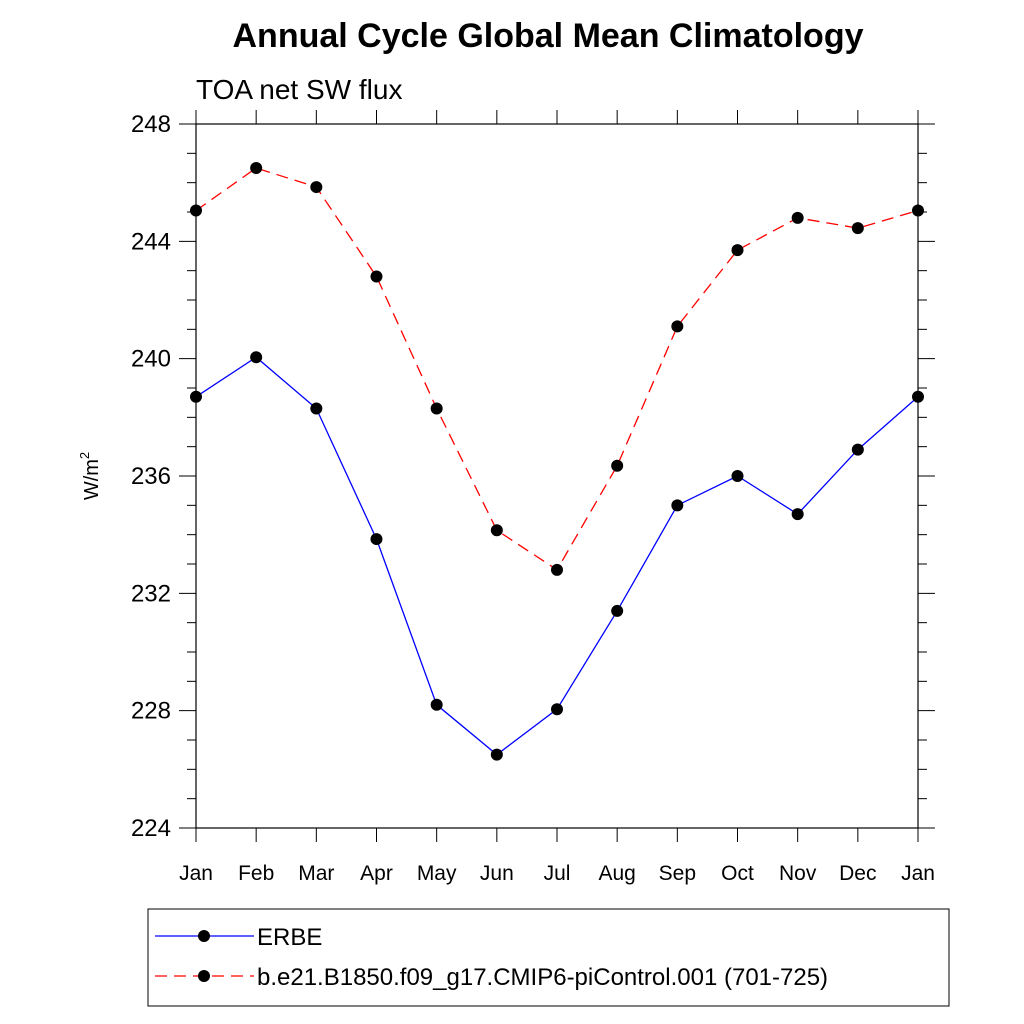 This screenshot has width=1024, height=1024. I want to click on x-tick-label: Aug, so click(616, 873).